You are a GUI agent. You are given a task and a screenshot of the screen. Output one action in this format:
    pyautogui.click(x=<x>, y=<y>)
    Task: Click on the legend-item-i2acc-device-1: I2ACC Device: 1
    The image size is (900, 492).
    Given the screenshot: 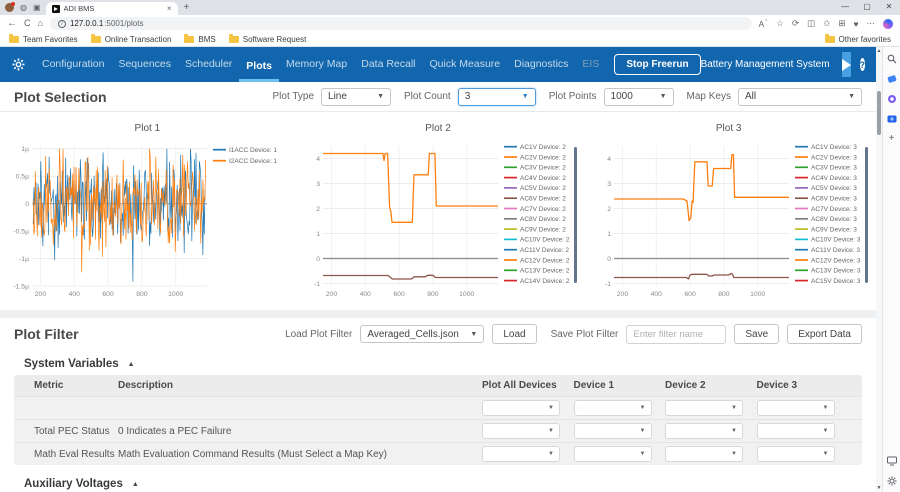 What is the action you would take?
    pyautogui.click(x=245, y=161)
    